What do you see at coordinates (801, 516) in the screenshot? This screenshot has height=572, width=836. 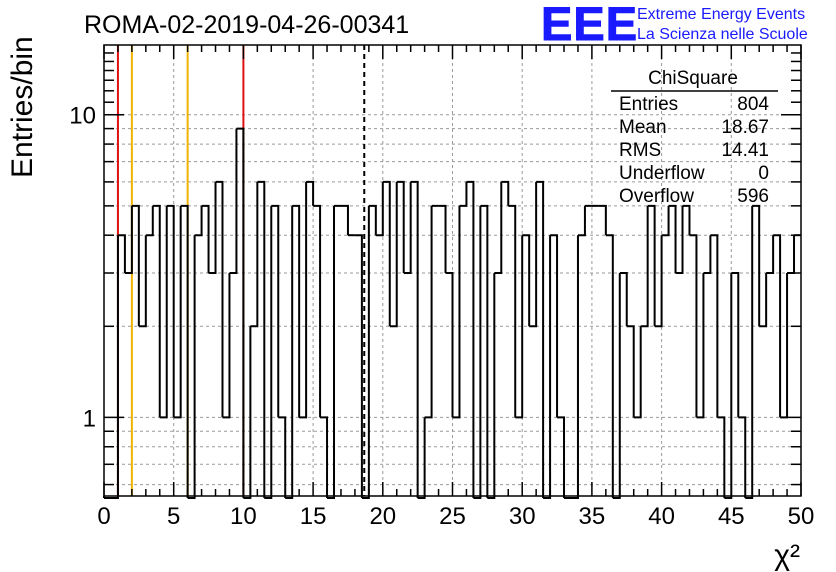 I see `x-tick-label: 50` at bounding box center [801, 516].